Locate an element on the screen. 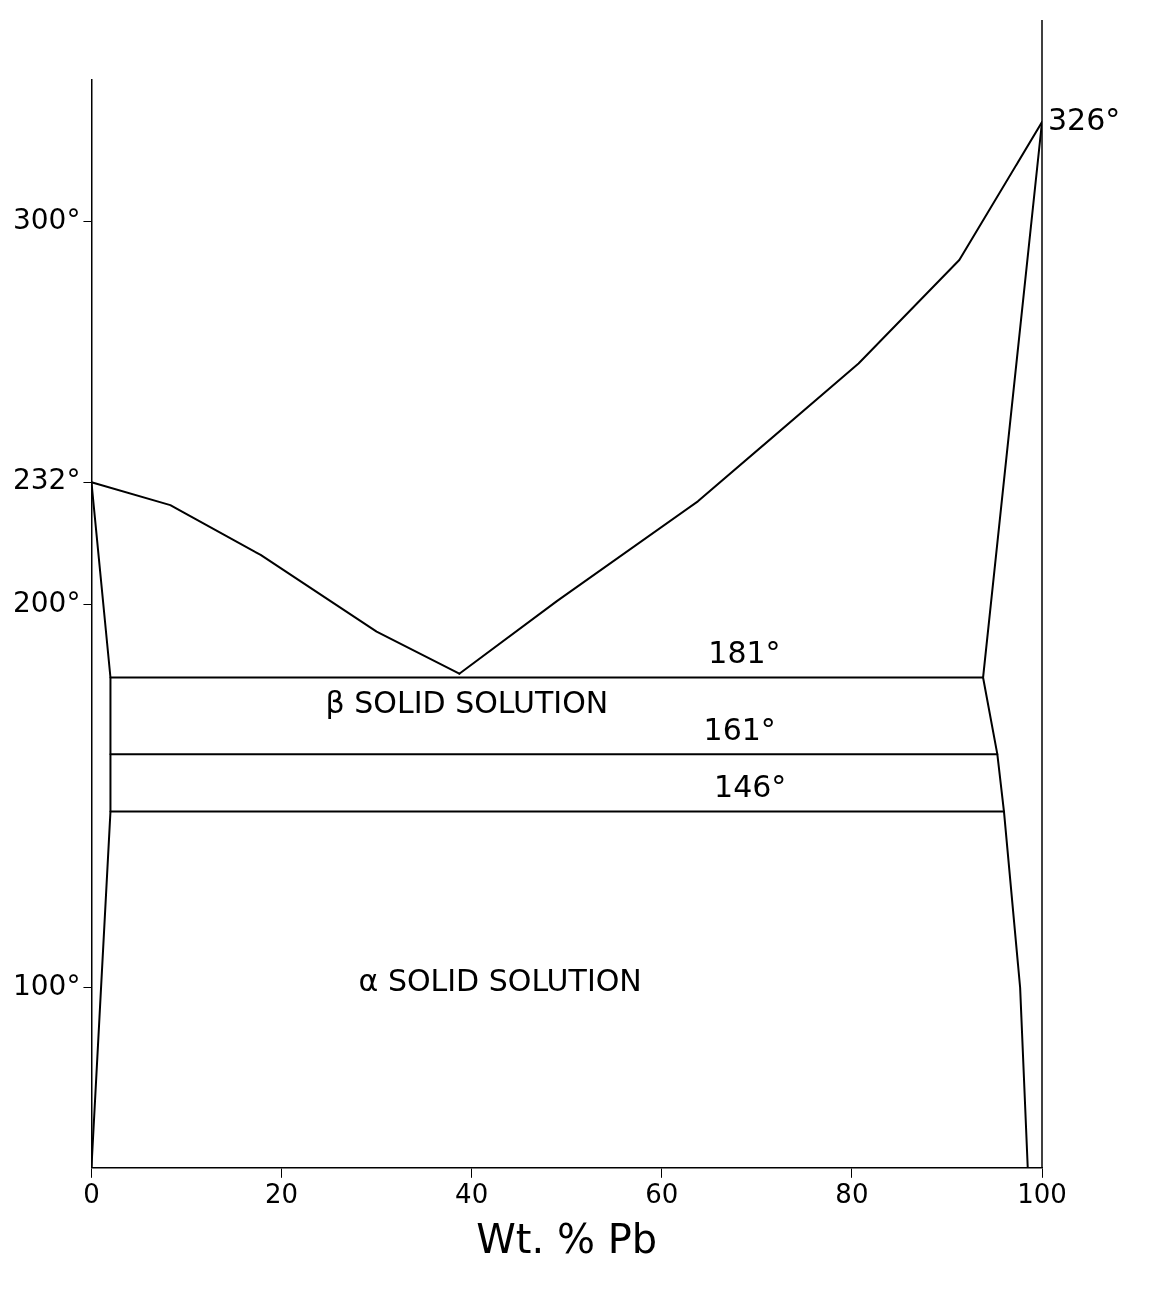  annotation: β SOLID SOLUTION is located at coordinates (467, 703).